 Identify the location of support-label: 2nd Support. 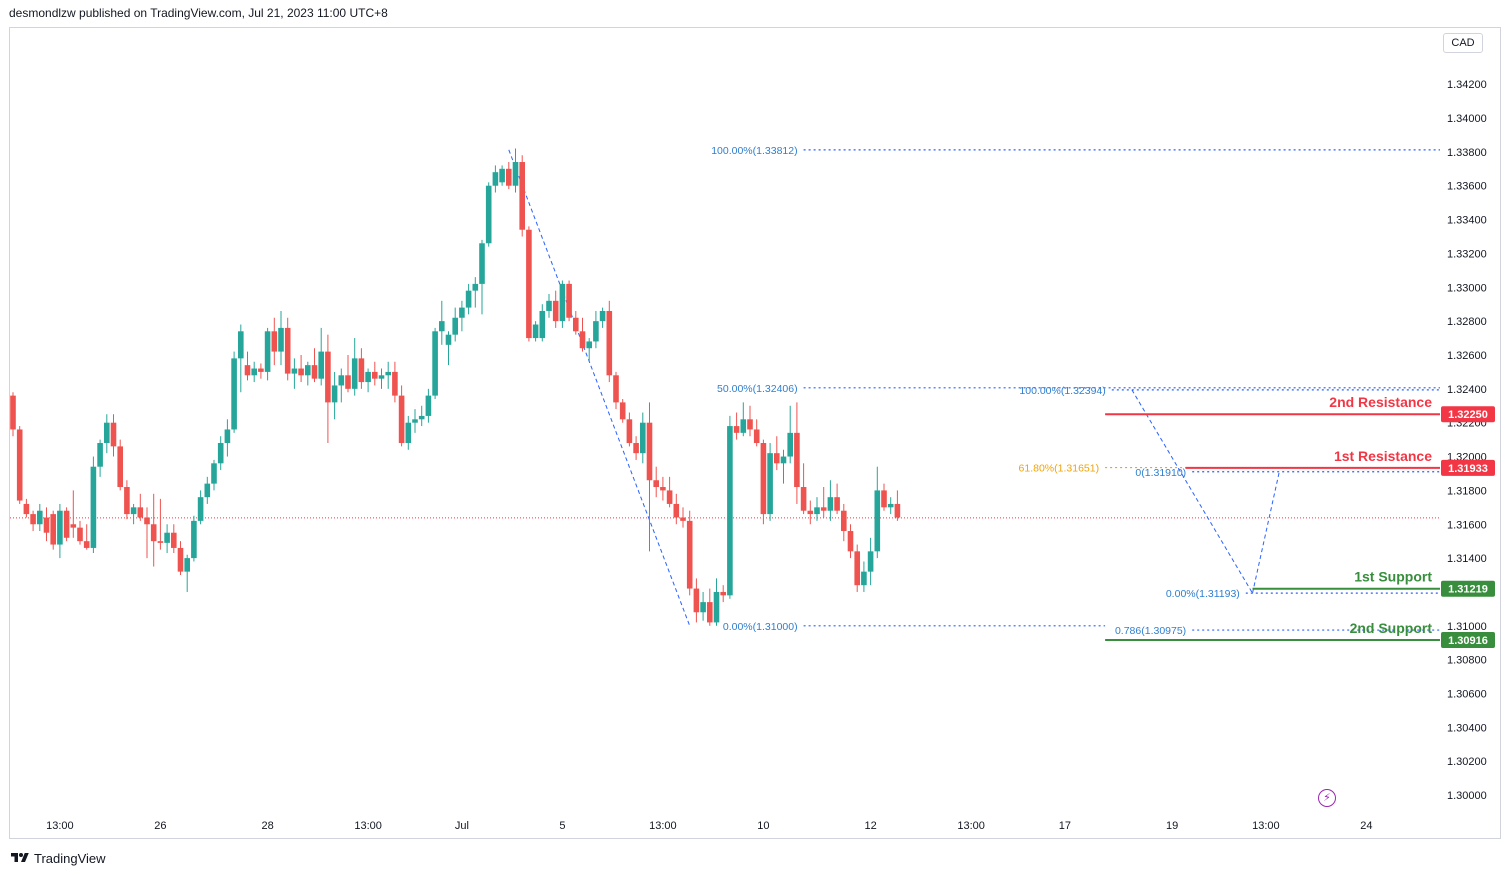
(1391, 628).